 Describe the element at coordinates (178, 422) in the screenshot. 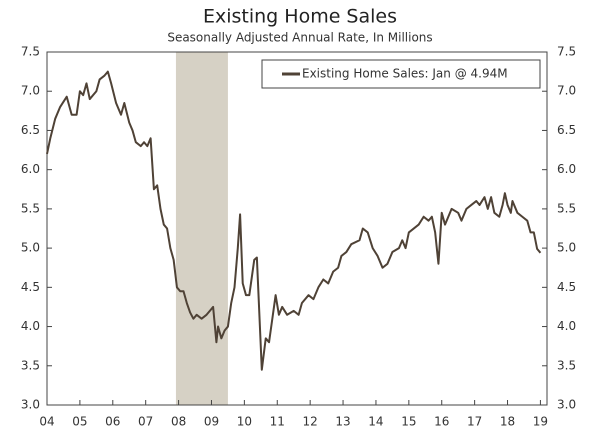

I see `x-tick-label: 08` at that location.